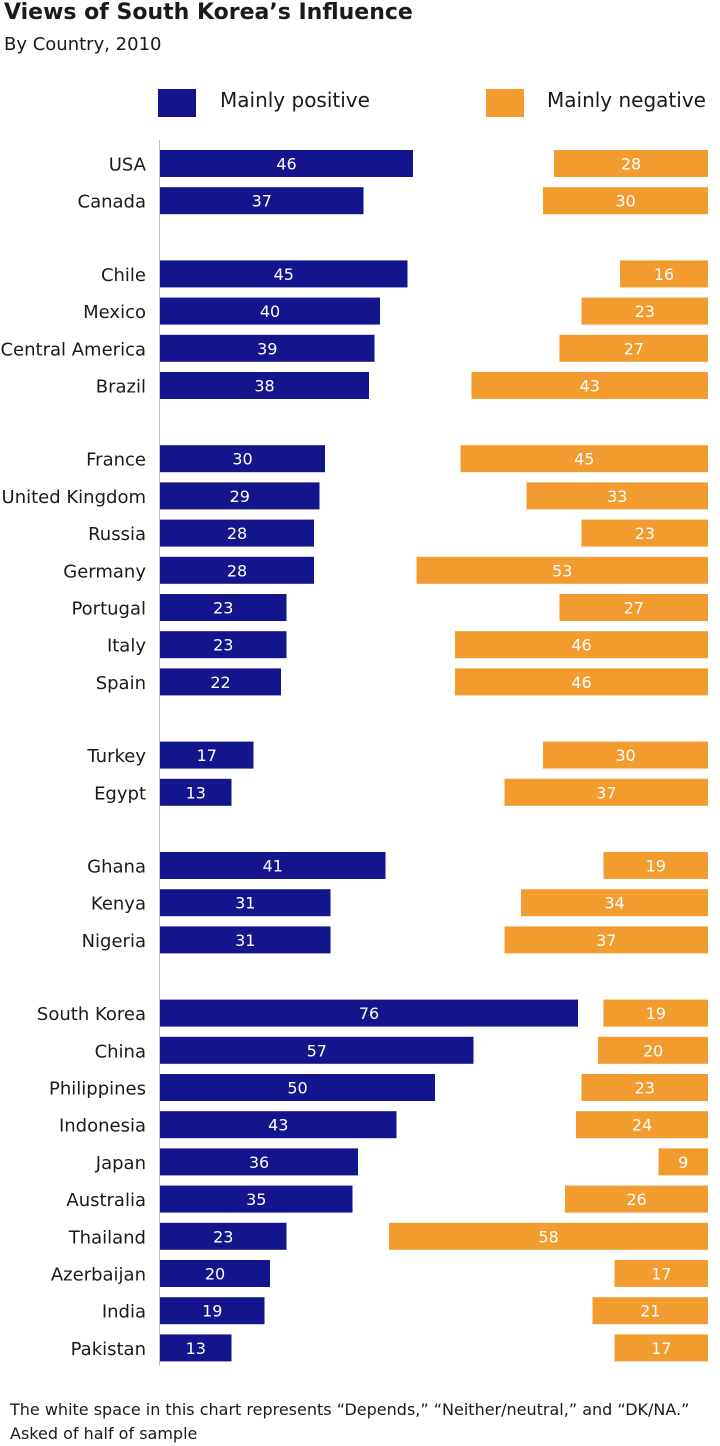  I want to click on value-positive-italy: 23, so click(223, 645).